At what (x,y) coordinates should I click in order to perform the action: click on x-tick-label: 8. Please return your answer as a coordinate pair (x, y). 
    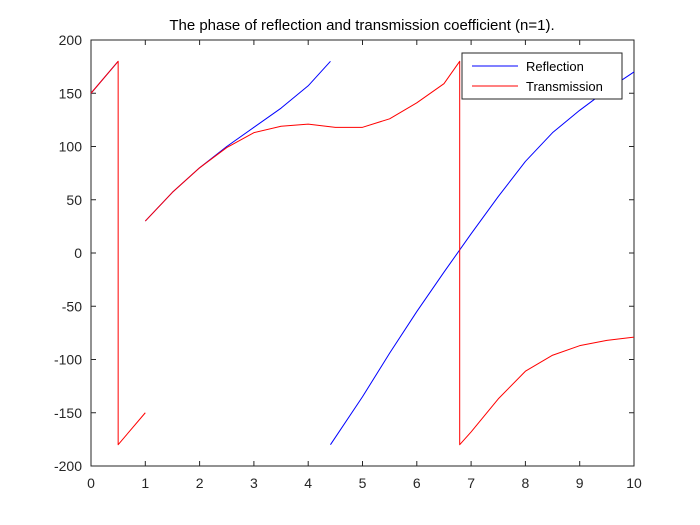
    Looking at the image, I should click on (526, 483).